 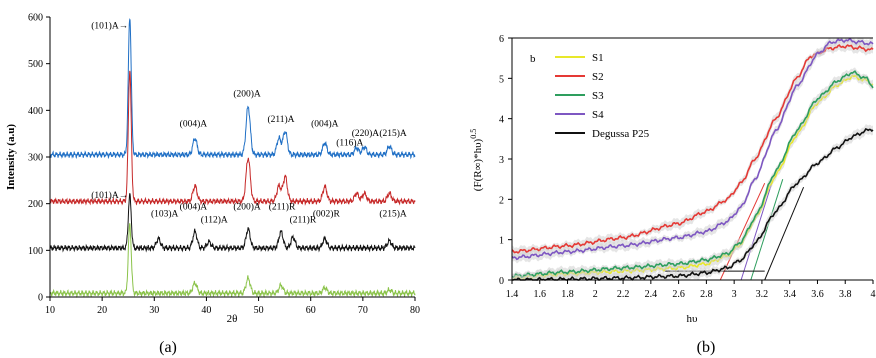 I want to click on x-tick-label: 10, so click(x=50, y=310).